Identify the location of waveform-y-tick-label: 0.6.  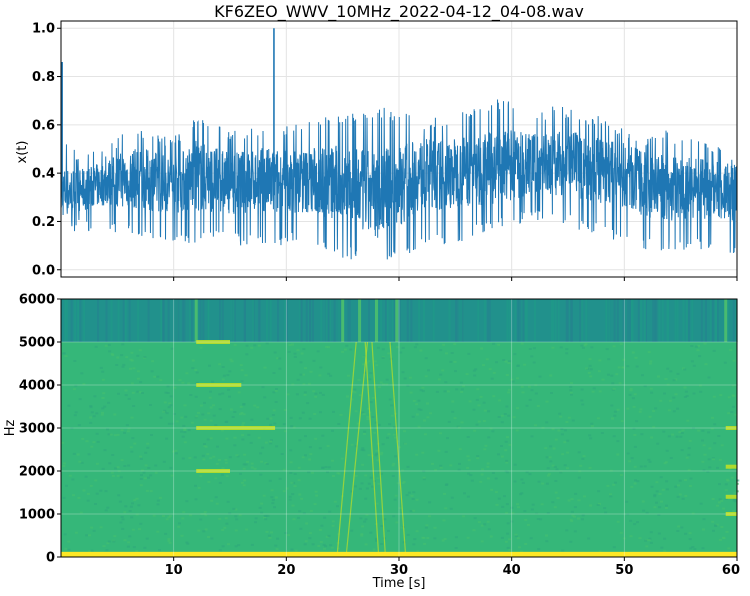
(43, 125).